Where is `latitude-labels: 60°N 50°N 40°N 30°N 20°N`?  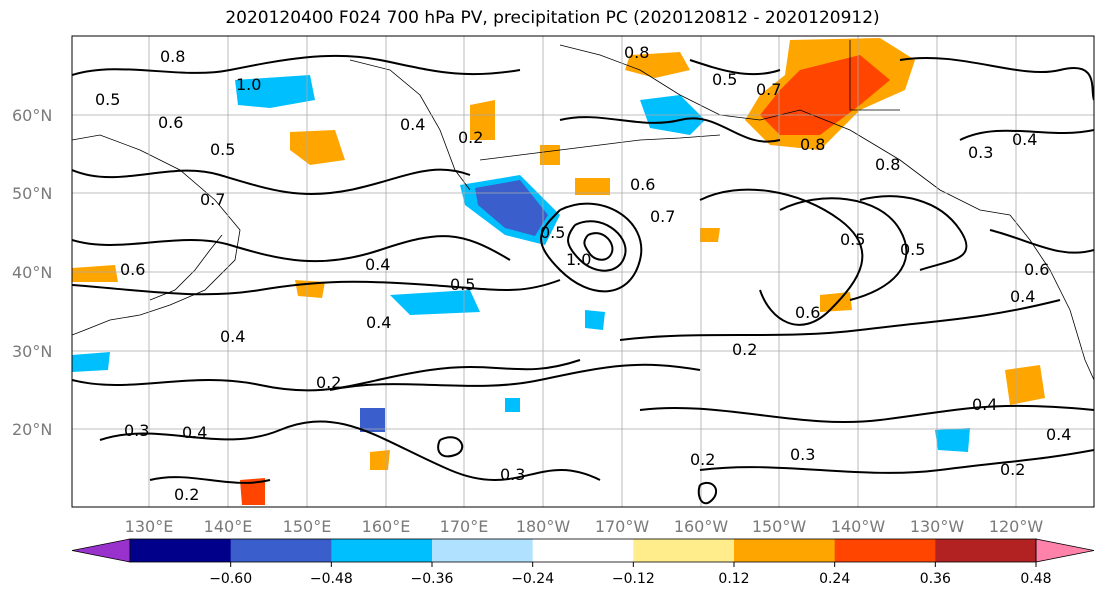
latitude-labels: 60°N 50°N 40°N 30°N 20°N is located at coordinates (32, 272).